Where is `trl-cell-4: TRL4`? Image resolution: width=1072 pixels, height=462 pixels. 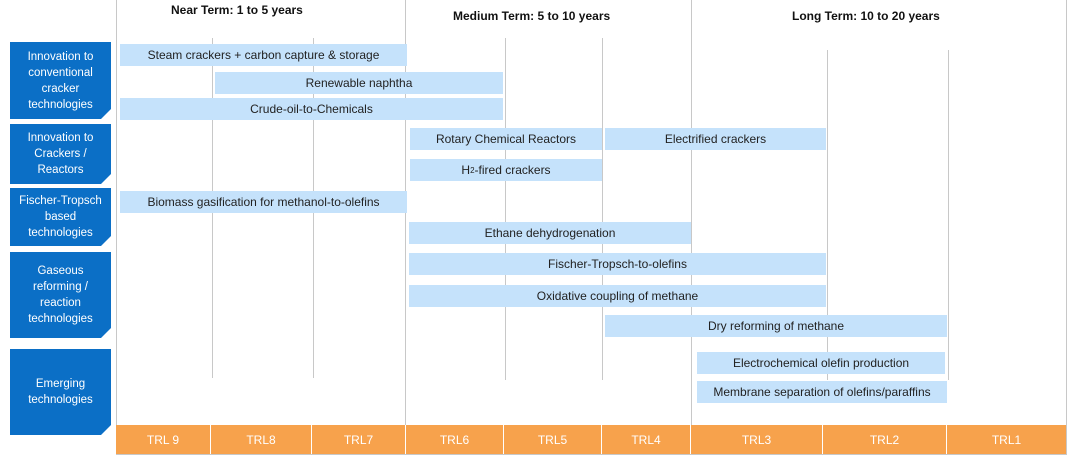
trl-cell-4: TRL4 is located at coordinates (646, 439).